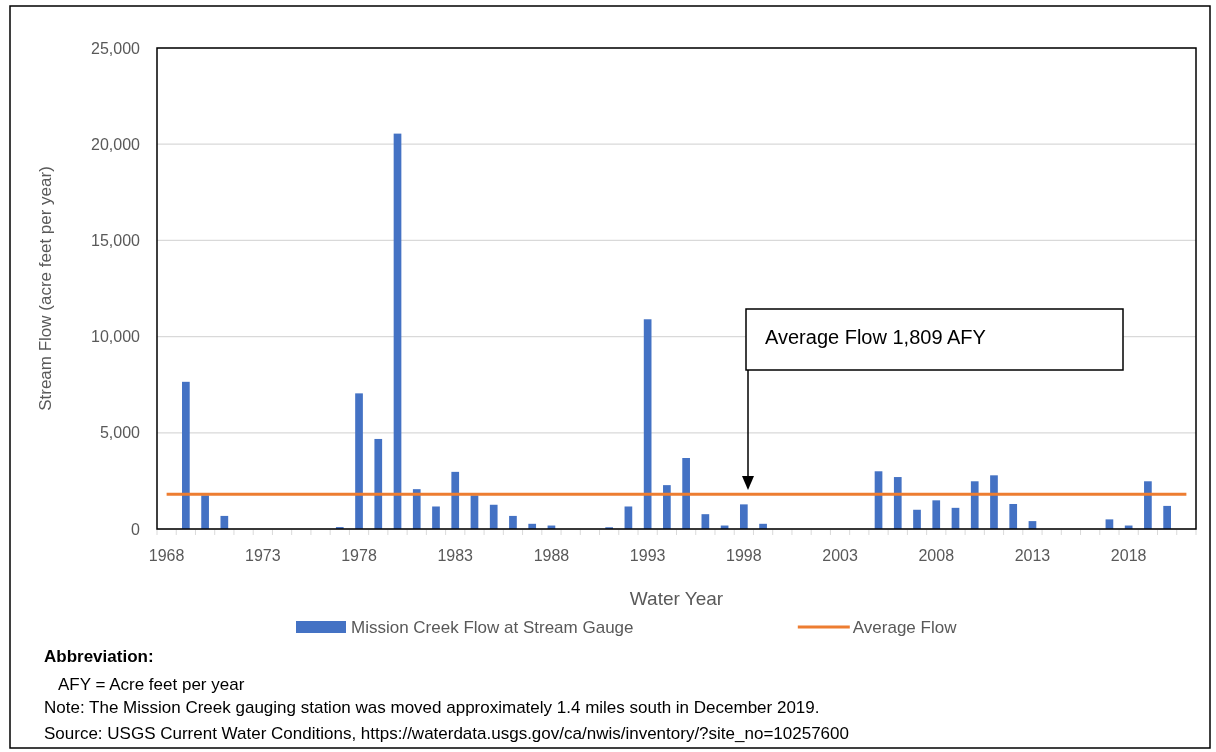  What do you see at coordinates (136, 529) in the screenshot?
I see `y-tick-label: 0` at bounding box center [136, 529].